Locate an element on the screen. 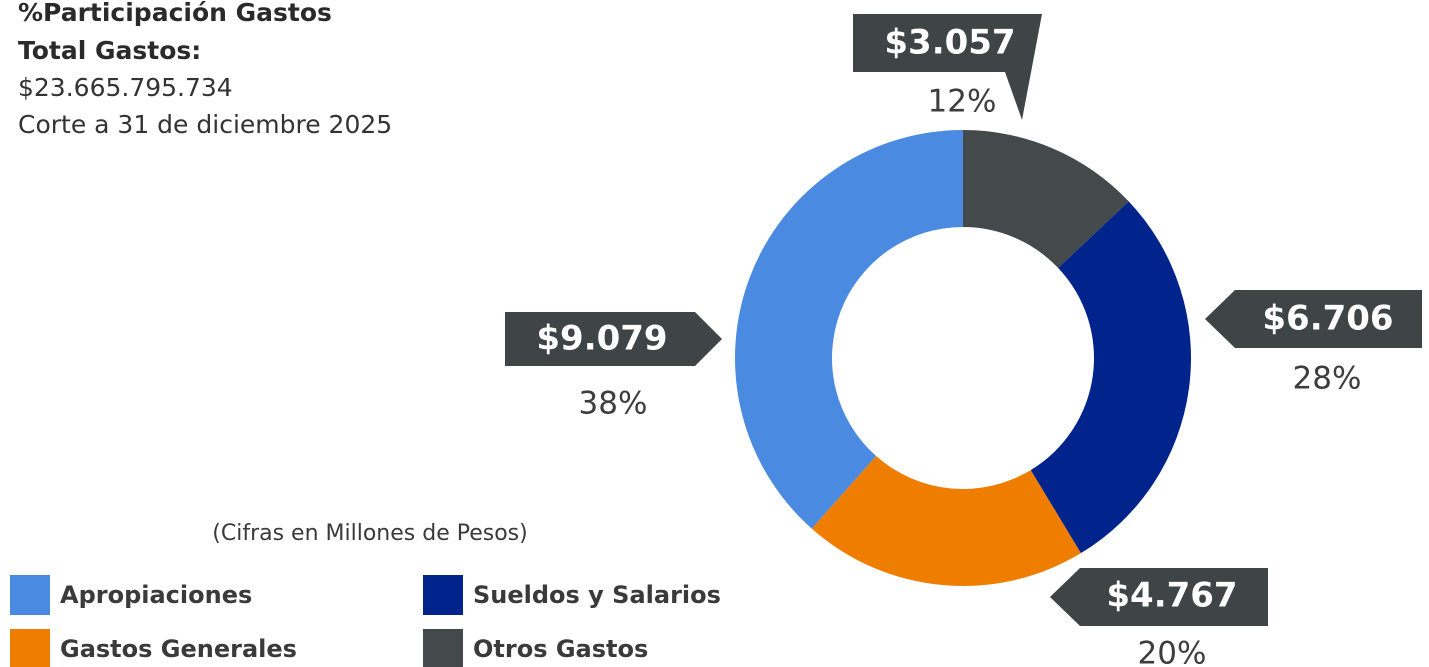  value-label: $4.767 is located at coordinates (1171, 596).